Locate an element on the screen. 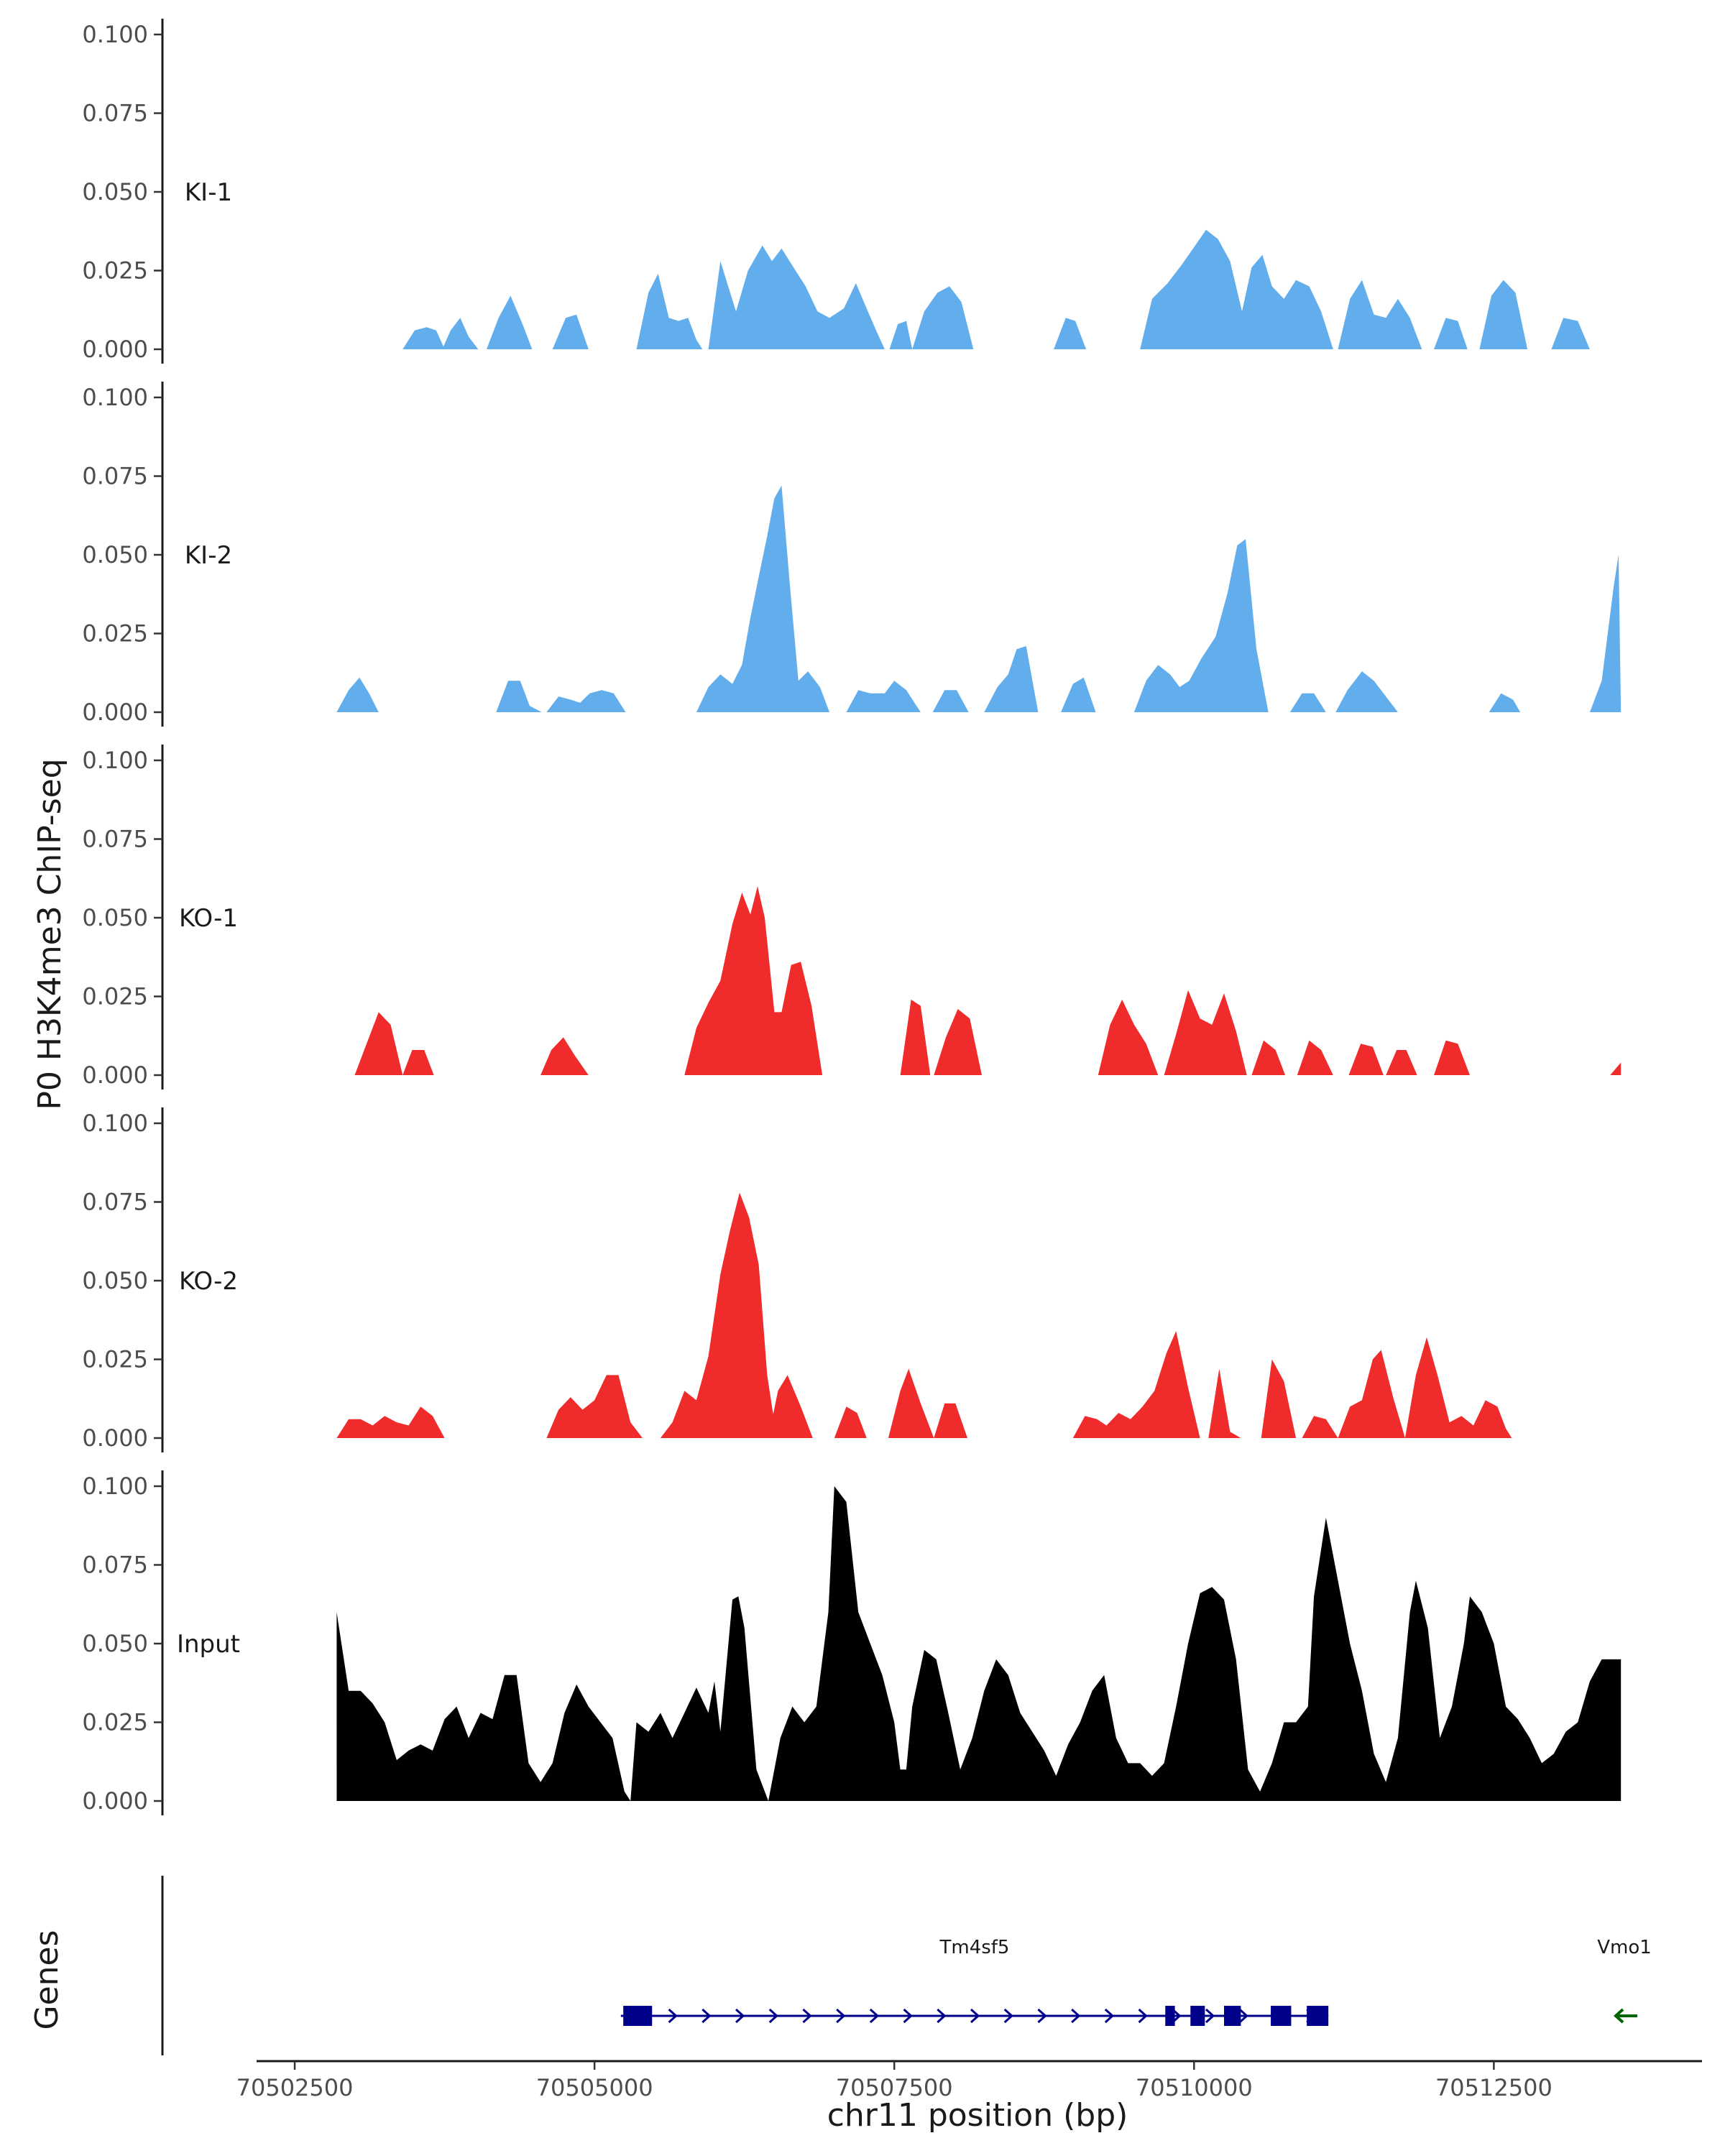 This screenshot has width=1725, height=2156. signal-area is located at coordinates (979, 1644).